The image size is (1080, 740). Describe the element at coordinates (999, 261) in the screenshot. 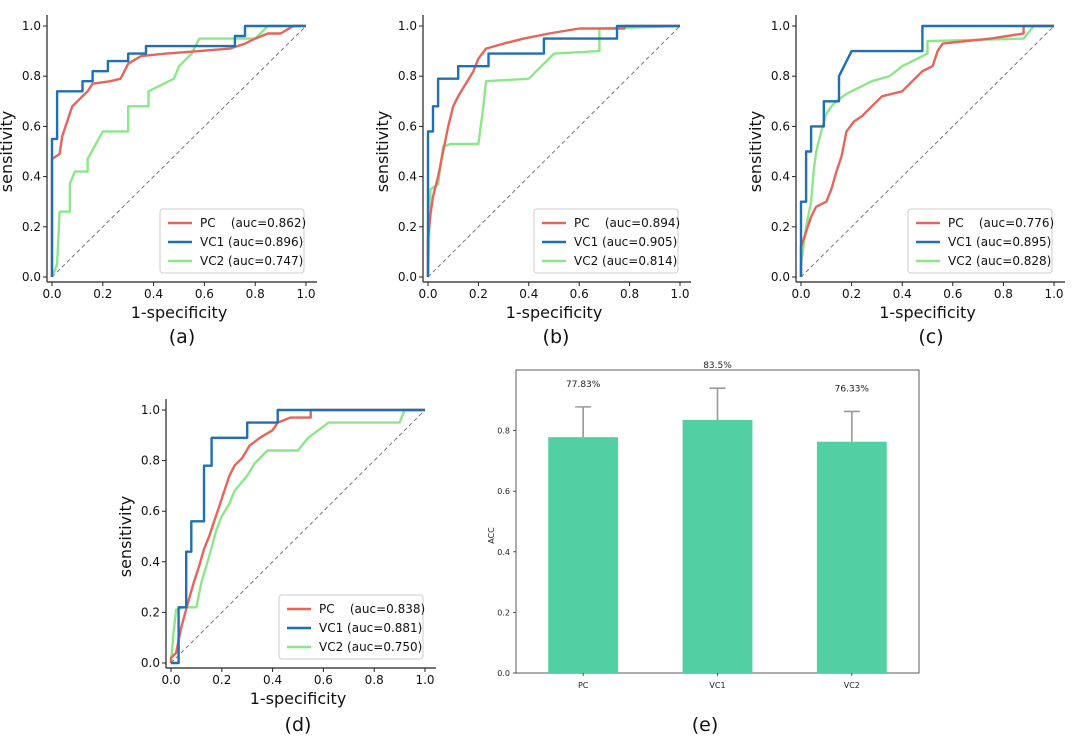

I see `legend-label-vc2: VC2 (auc=0.828)` at that location.